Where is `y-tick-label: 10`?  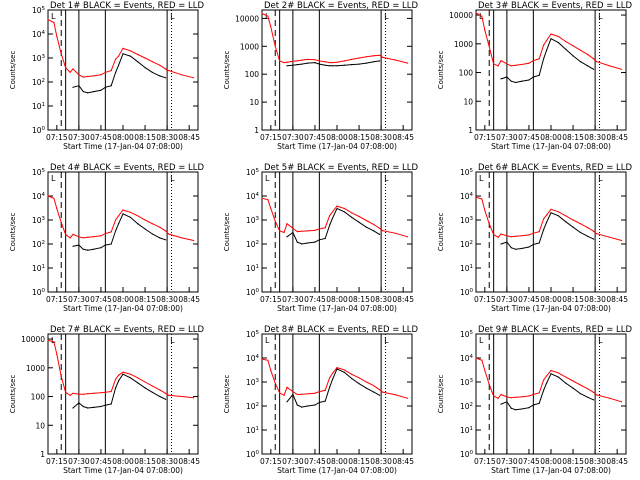
y-tick-label: 10 is located at coordinates (468, 101).